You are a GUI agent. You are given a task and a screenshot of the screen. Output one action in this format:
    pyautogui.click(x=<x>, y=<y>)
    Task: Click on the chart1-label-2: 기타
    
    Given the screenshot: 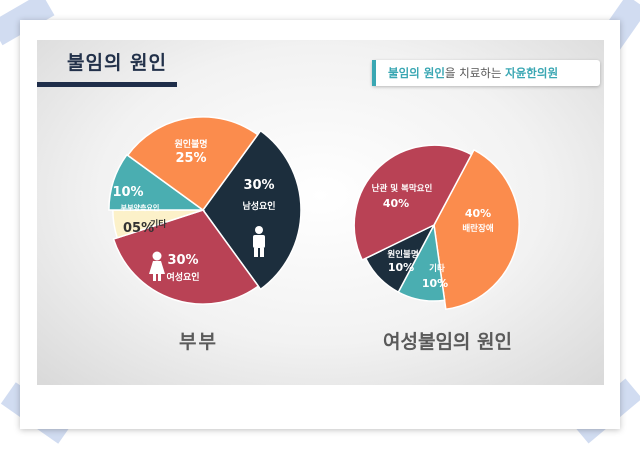 What is the action you would take?
    pyautogui.click(x=158, y=224)
    